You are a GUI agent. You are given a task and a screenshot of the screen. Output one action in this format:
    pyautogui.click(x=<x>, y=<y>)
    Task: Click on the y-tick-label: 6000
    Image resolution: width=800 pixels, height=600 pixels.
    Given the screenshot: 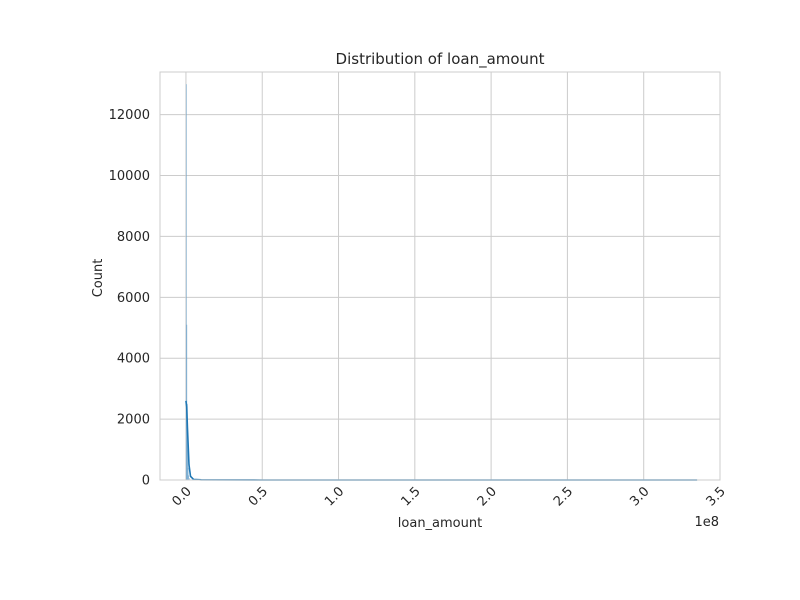 What is the action you would take?
    pyautogui.click(x=133, y=298)
    